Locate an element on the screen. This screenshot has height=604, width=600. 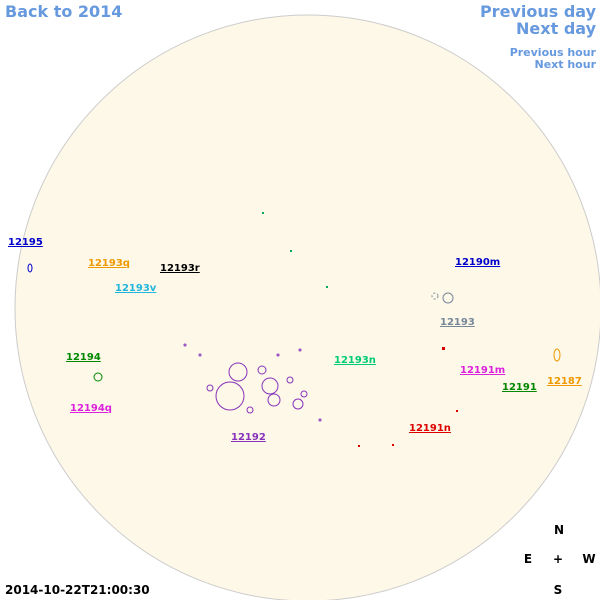
compass-west: W is located at coordinates (588, 559).